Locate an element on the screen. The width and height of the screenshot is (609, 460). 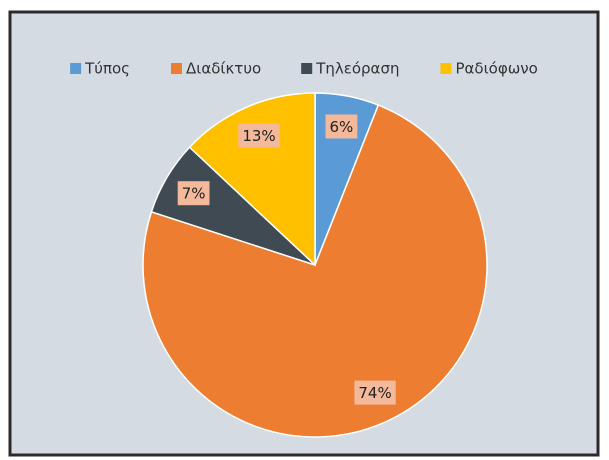
data-label: 7% is located at coordinates (194, 194).